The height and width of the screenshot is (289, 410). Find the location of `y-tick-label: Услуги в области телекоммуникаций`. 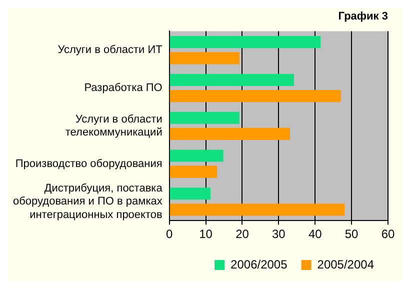

y-tick-label: Услуги в области телекоммуникаций is located at coordinates (113, 126).